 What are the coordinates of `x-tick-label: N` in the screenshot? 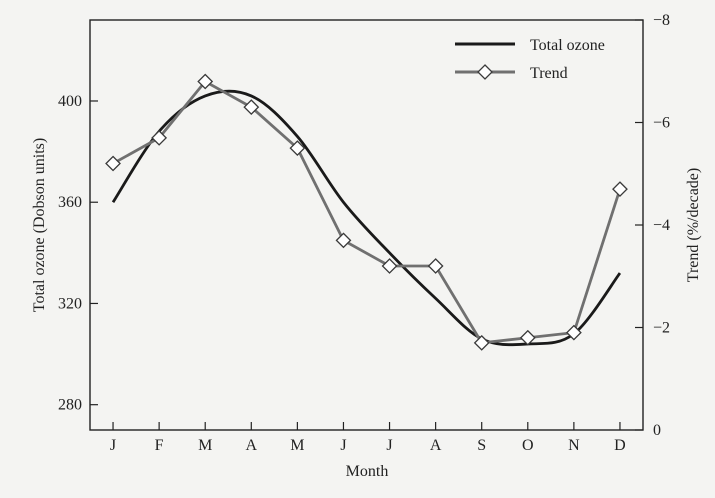 It's located at (574, 445).